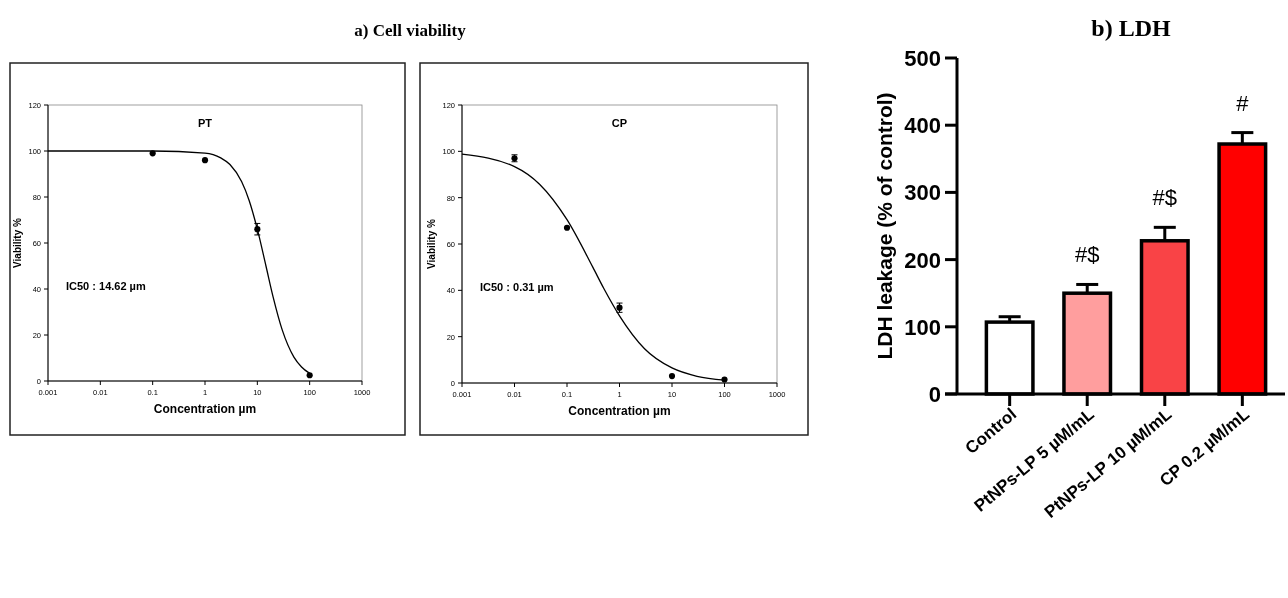  Describe the element at coordinates (619, 123) in the screenshot. I see `annotation: CP` at that location.